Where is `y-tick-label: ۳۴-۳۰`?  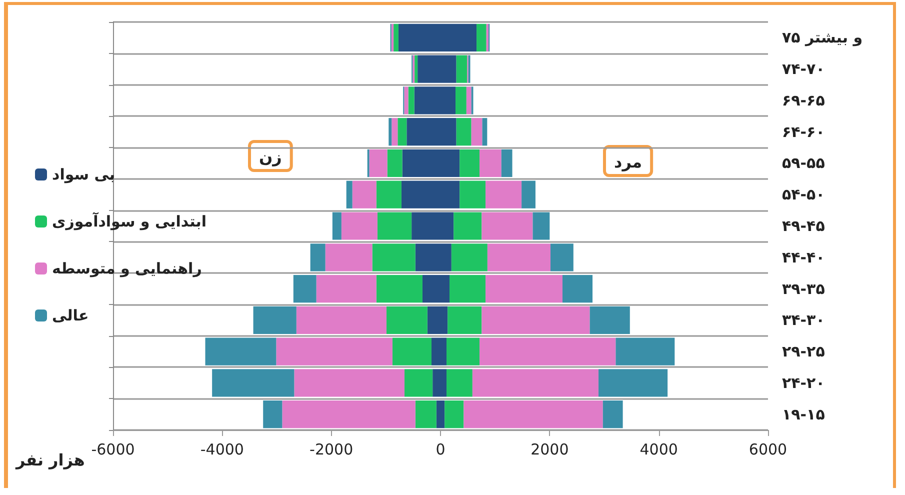
y-tick-label: ۳۴-۳۰ is located at coordinates (803, 320).